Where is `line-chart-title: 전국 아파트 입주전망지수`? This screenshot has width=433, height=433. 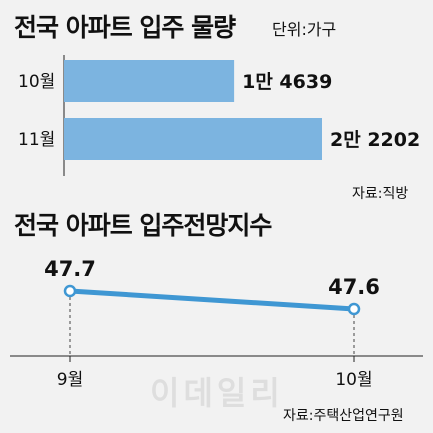 line-chart-title: 전국 아파트 입주전망지수 is located at coordinates (143, 225).